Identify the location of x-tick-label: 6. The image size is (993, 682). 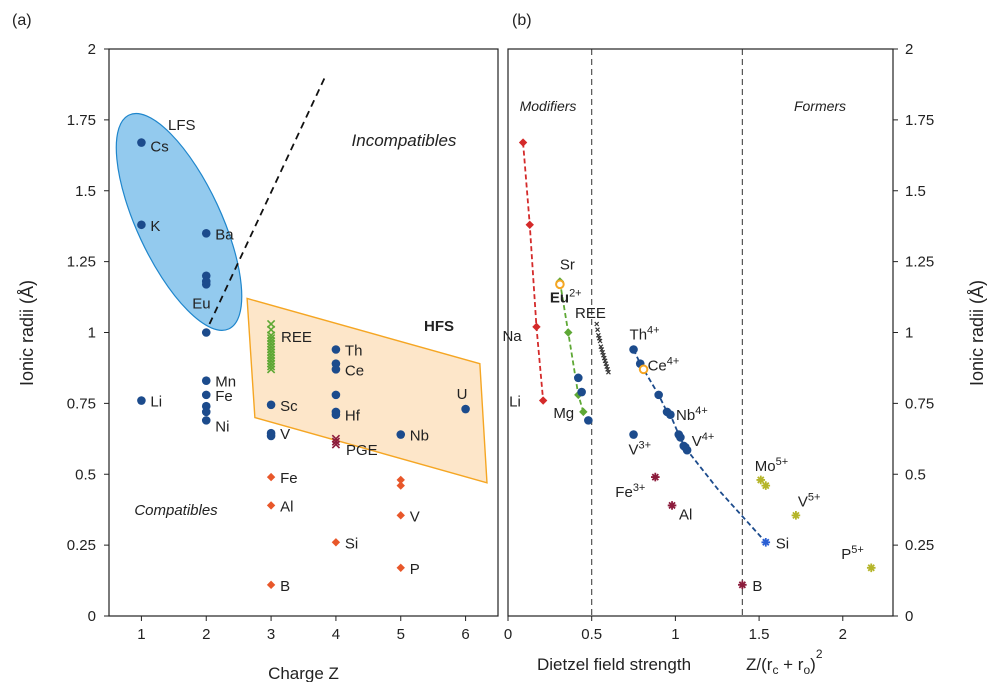
(465, 634).